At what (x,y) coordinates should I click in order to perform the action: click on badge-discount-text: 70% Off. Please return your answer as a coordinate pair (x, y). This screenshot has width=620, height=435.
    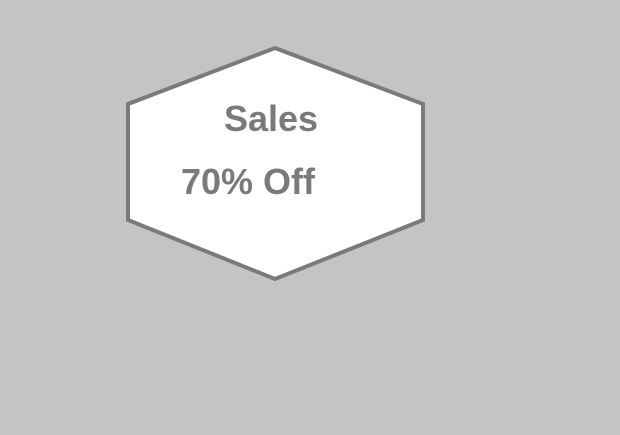
    Looking at the image, I should click on (248, 181).